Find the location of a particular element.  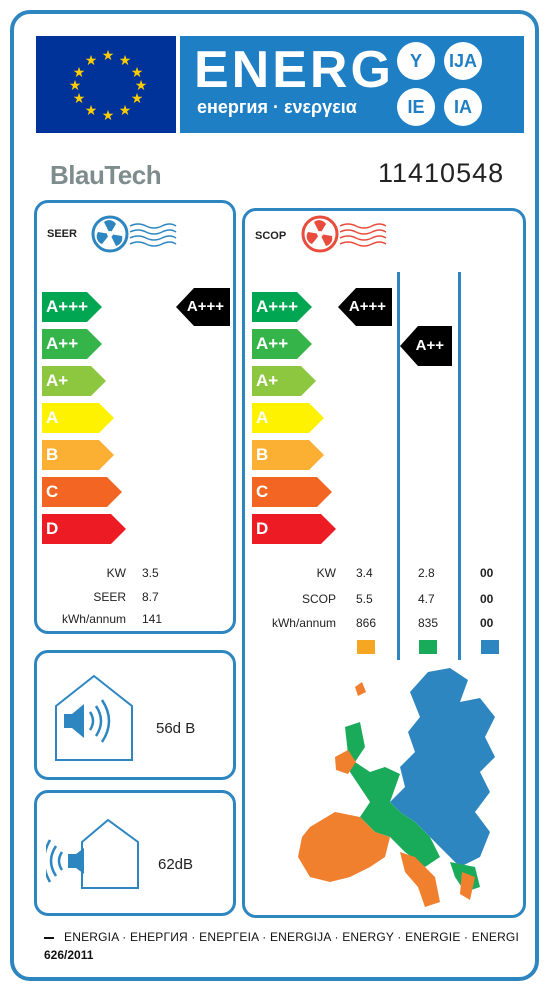

heating-scale-bar-a: A is located at coordinates (288, 418).